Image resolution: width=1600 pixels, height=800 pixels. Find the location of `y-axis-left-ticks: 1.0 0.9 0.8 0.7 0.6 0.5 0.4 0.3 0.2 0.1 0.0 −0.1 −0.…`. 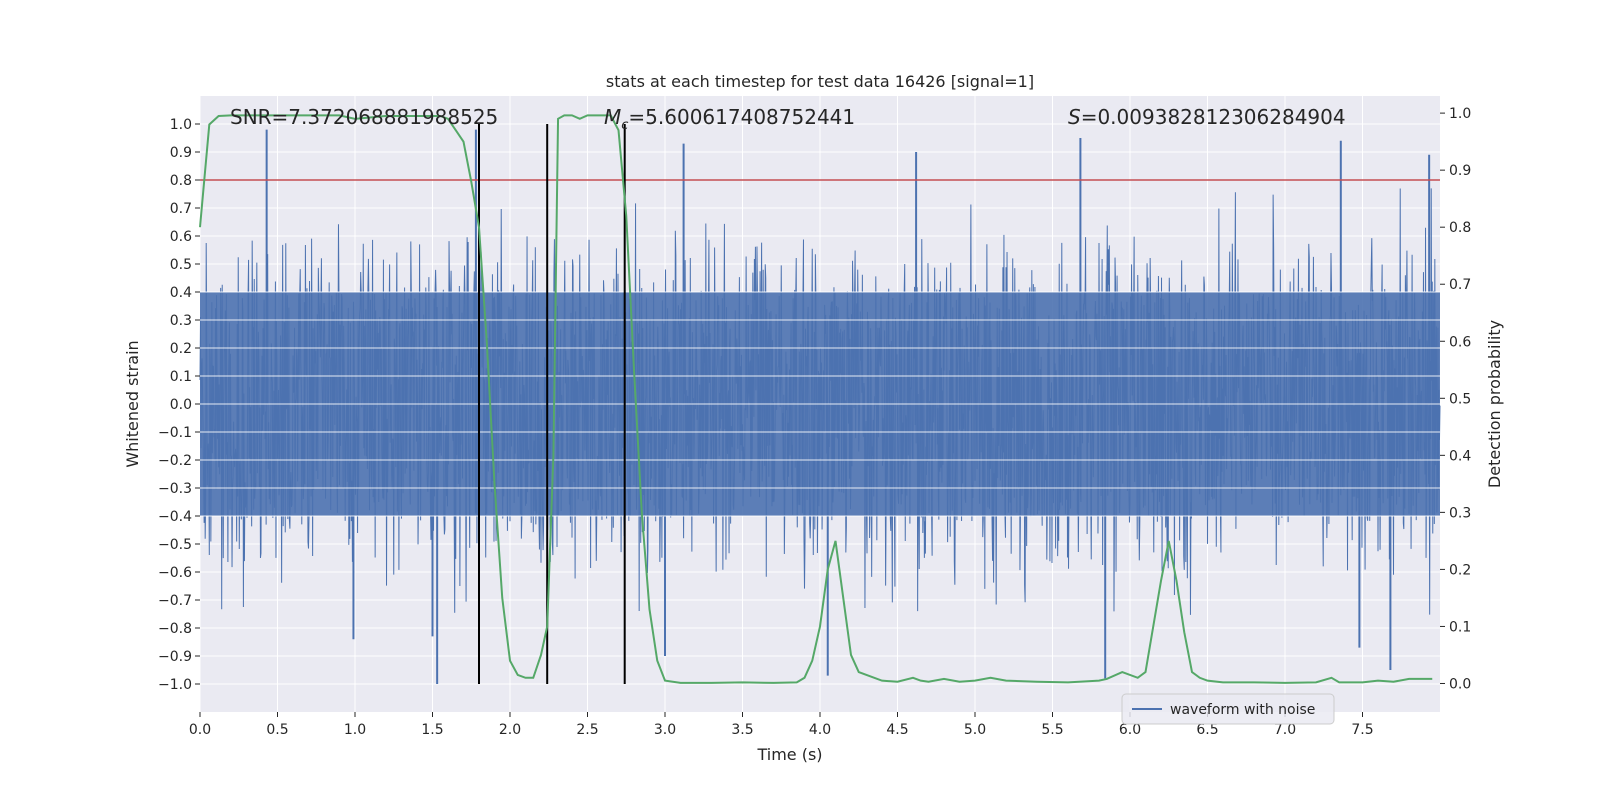

y-axis-left-ticks: 1.0 0.9 0.8 0.7 0.6 0.5 0.4 0.3 0.2 0.1 0.0 −0.1 −0.… is located at coordinates (179, 405).